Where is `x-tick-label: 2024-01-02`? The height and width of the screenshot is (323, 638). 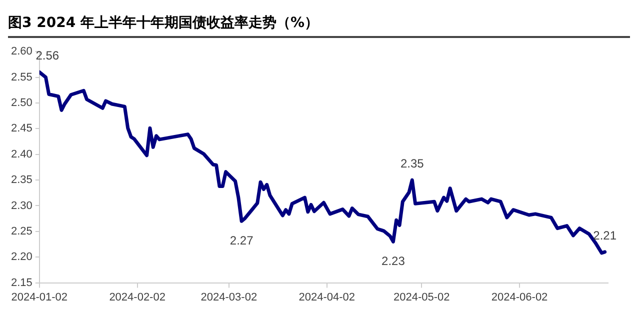
x-tick-label: 2024-01-02 is located at coordinates (39, 297).